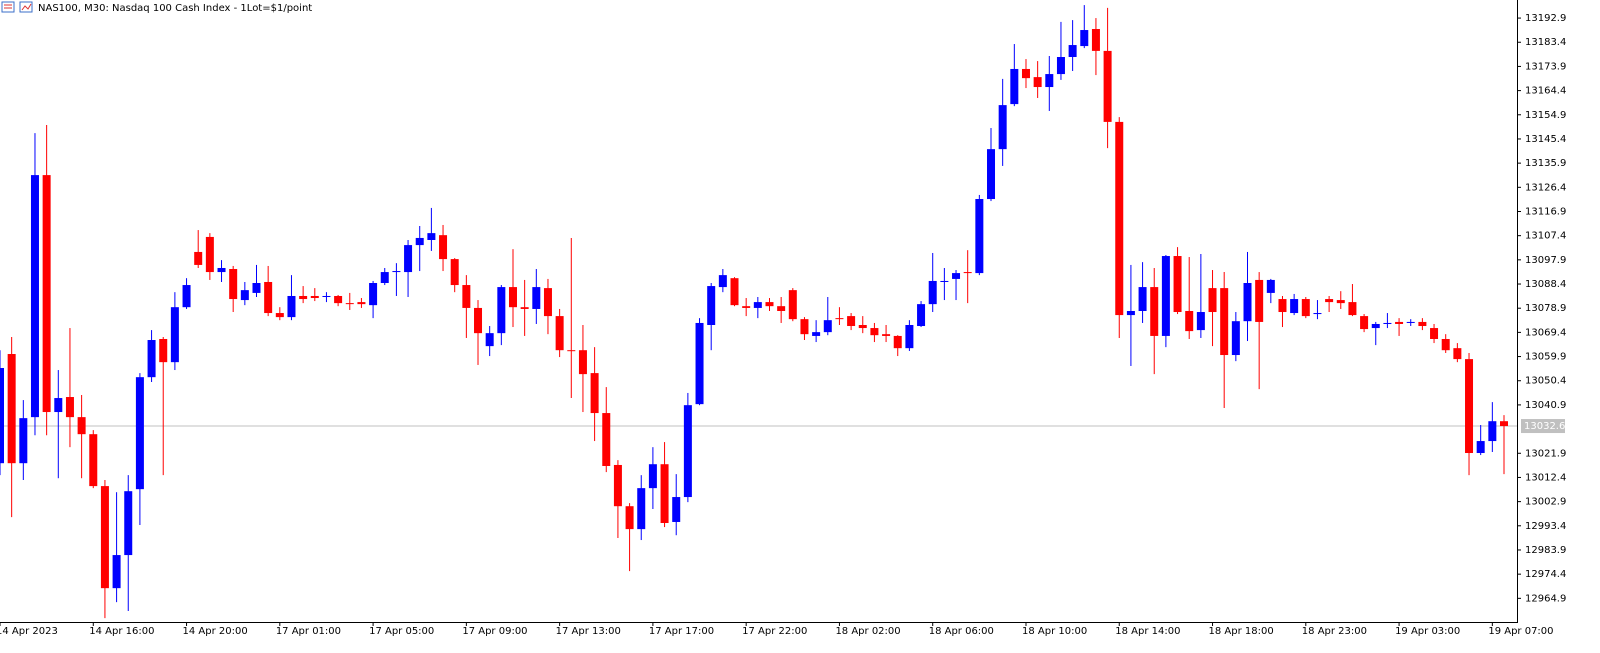 The height and width of the screenshot is (653, 1600). What do you see at coordinates (681, 631) in the screenshot?
I see `x-tick-label: 17 Apr 17:00` at bounding box center [681, 631].